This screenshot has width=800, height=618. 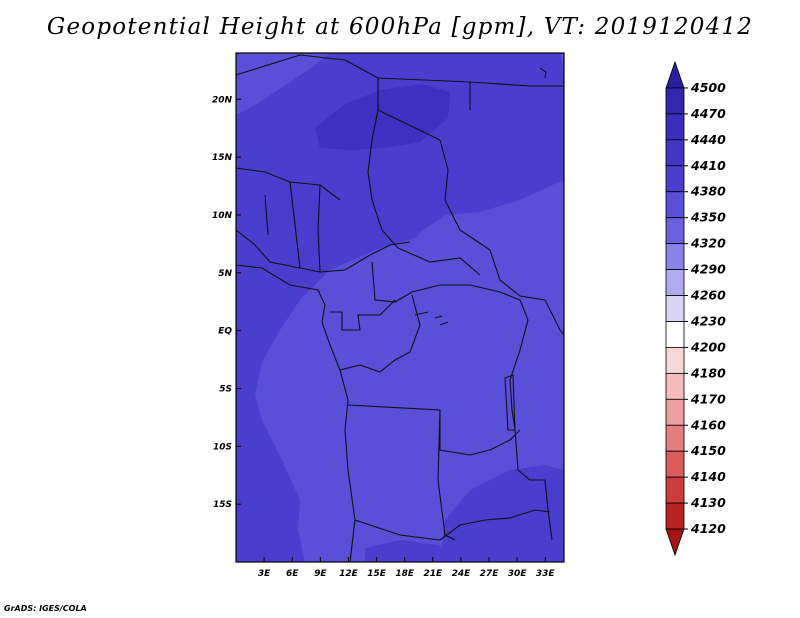 I want to click on y-tick-label: 15S, so click(x=222, y=505).